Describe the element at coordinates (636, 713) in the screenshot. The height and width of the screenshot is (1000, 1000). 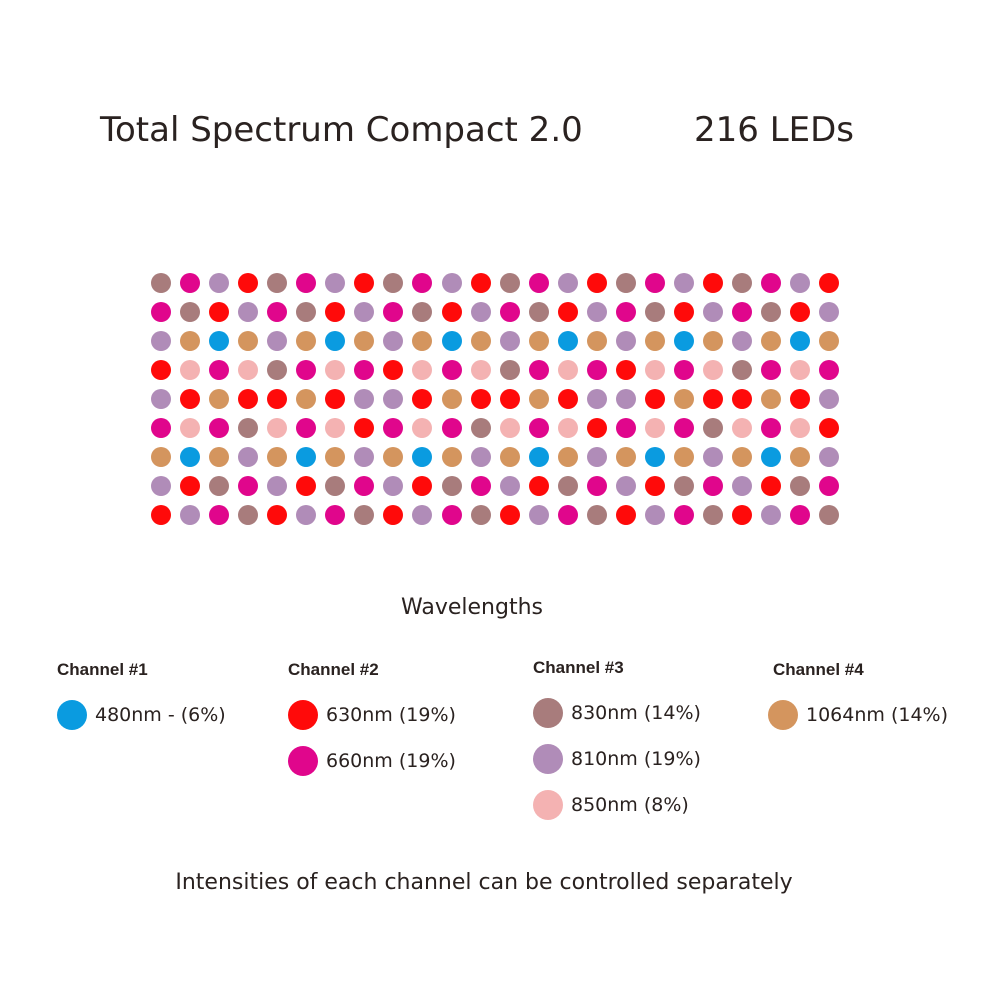
I see `legend-label: 830nm (14%)` at that location.